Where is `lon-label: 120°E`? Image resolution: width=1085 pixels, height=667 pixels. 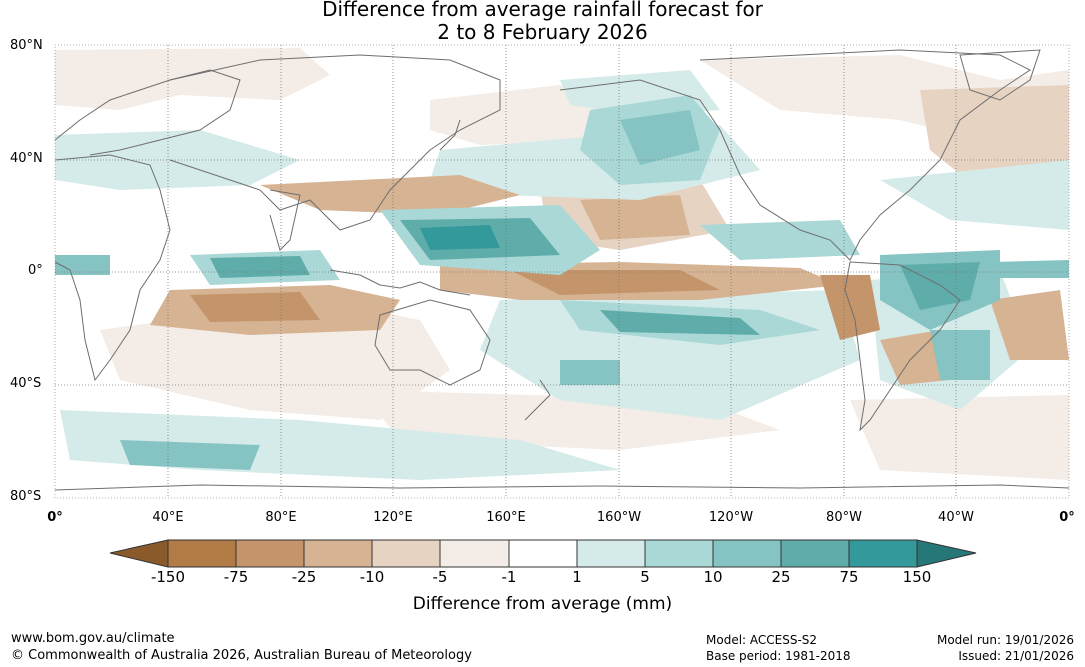
lon-label: 120°E is located at coordinates (393, 517).